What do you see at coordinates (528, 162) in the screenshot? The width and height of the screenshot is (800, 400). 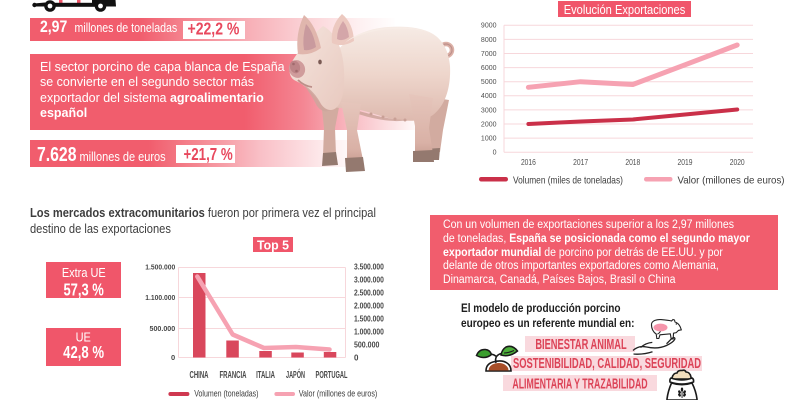 I see `svg-text: 2016` at bounding box center [528, 162].